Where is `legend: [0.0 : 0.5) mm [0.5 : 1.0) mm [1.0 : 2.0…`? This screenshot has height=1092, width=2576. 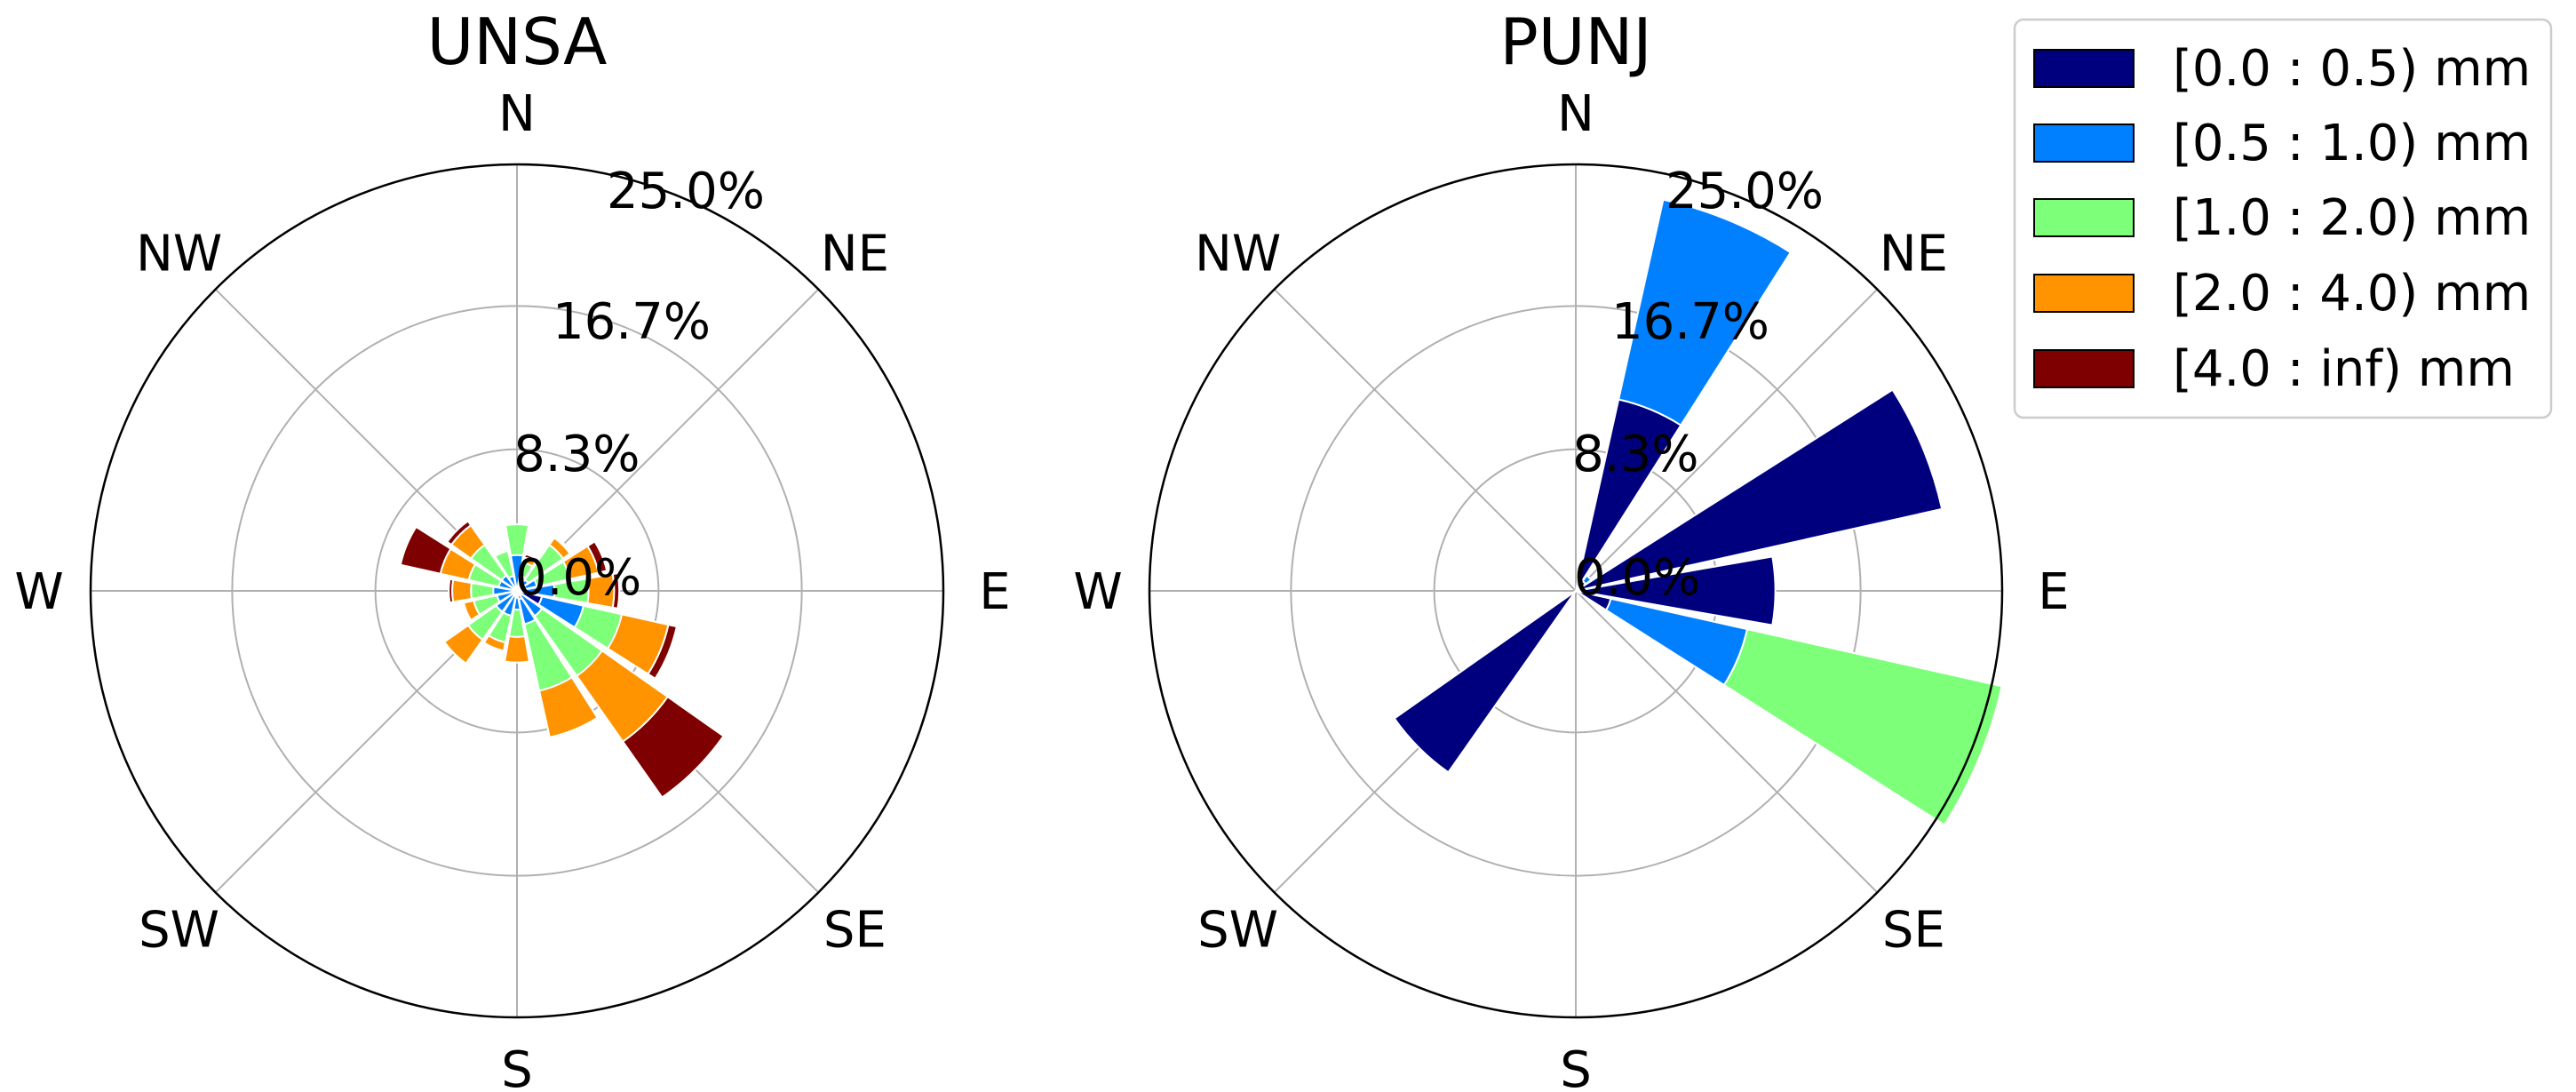
legend: [0.0 : 0.5) mm [0.5 : 1.0) mm [1.0 : 2.0… is located at coordinates (2283, 218).